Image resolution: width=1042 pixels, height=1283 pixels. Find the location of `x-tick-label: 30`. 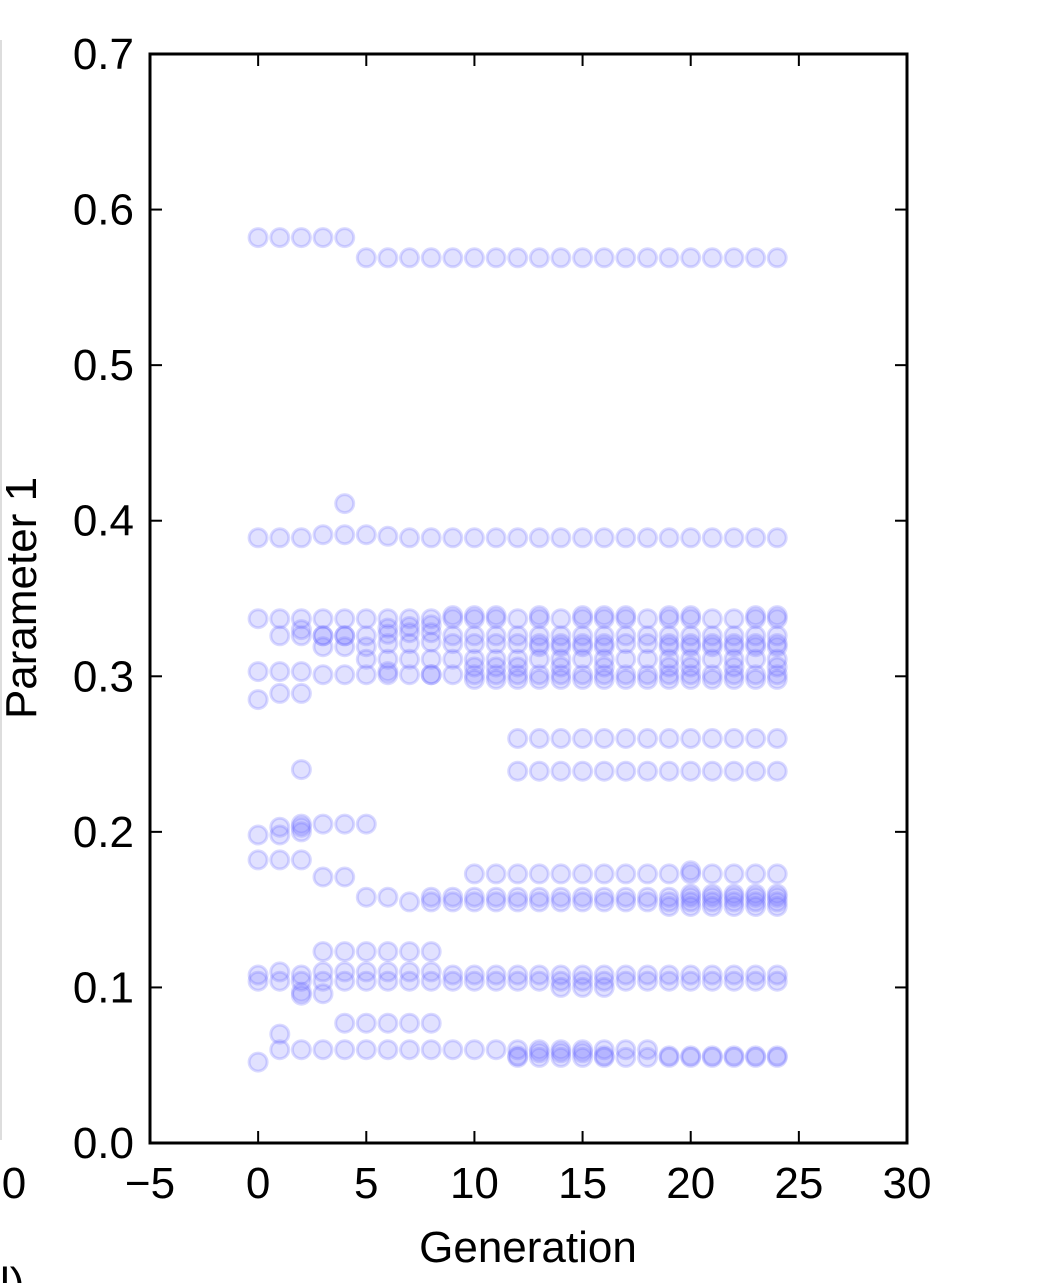

x-tick-label: 30 is located at coordinates (907, 1183).